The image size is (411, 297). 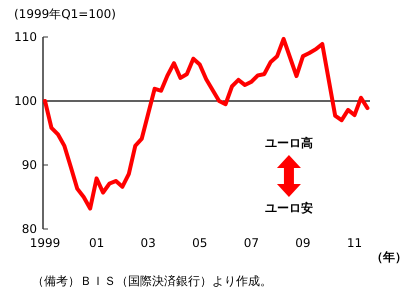 I want to click on x-tick-label: 1999, so click(x=45, y=243).